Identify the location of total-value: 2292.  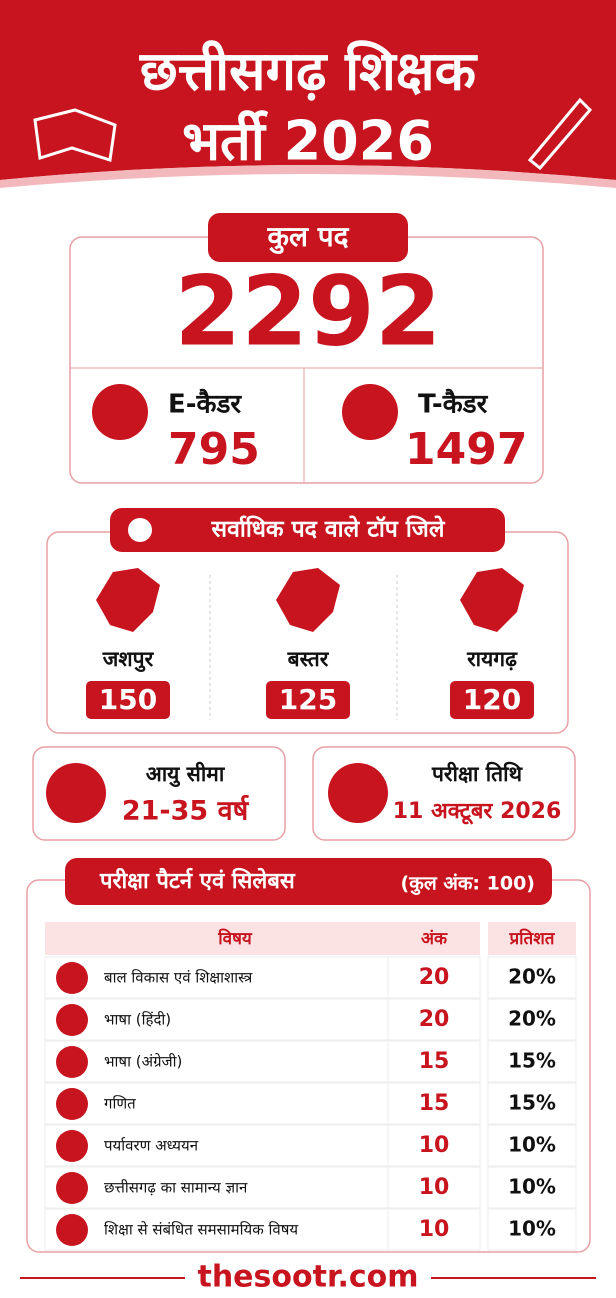
(307, 311).